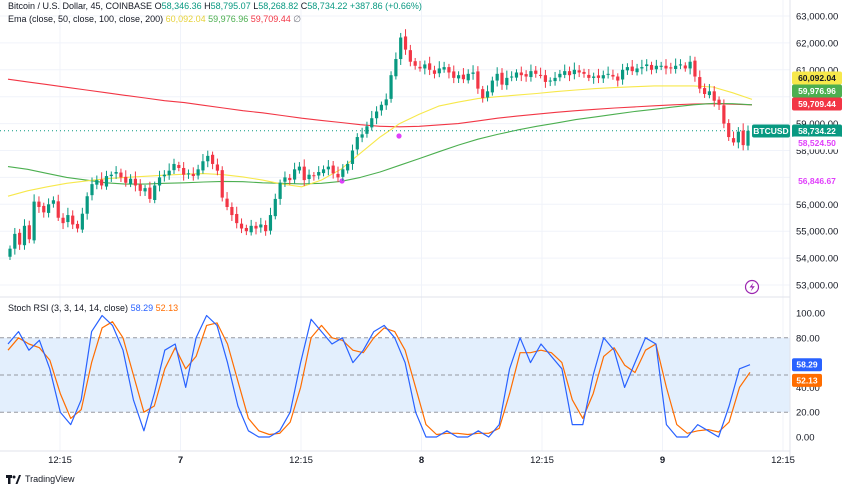 The width and height of the screenshot is (852, 486). What do you see at coordinates (297, 19) in the screenshot?
I see `hidden-flag-icon: ∅` at bounding box center [297, 19].